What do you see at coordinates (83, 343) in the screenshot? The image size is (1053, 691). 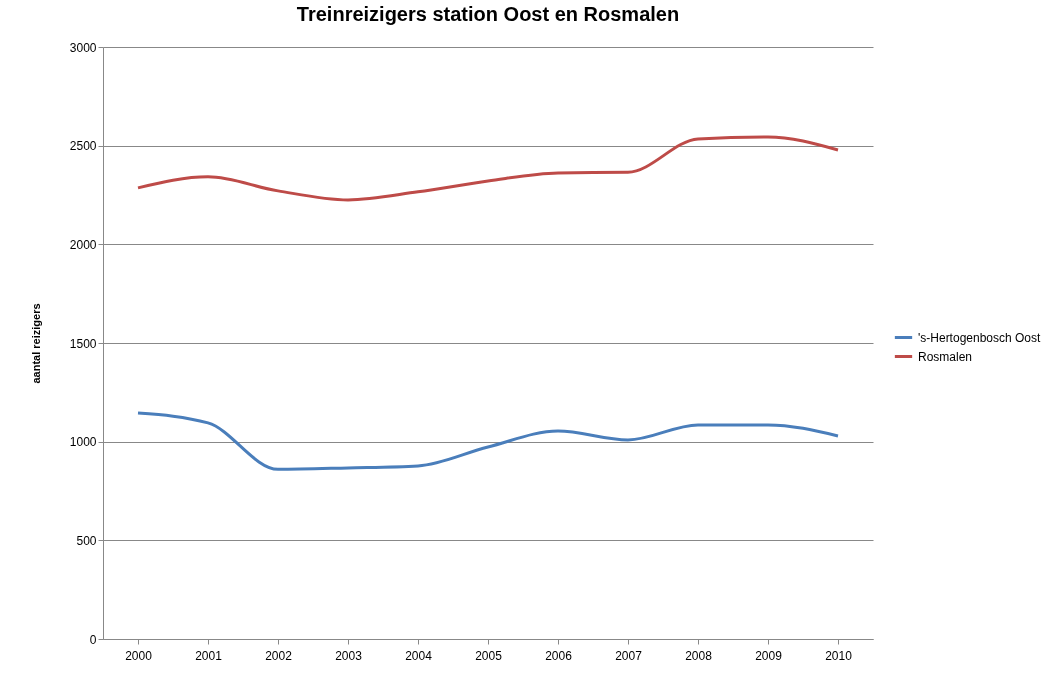 I see `y-tick-label: 1500` at bounding box center [83, 343].